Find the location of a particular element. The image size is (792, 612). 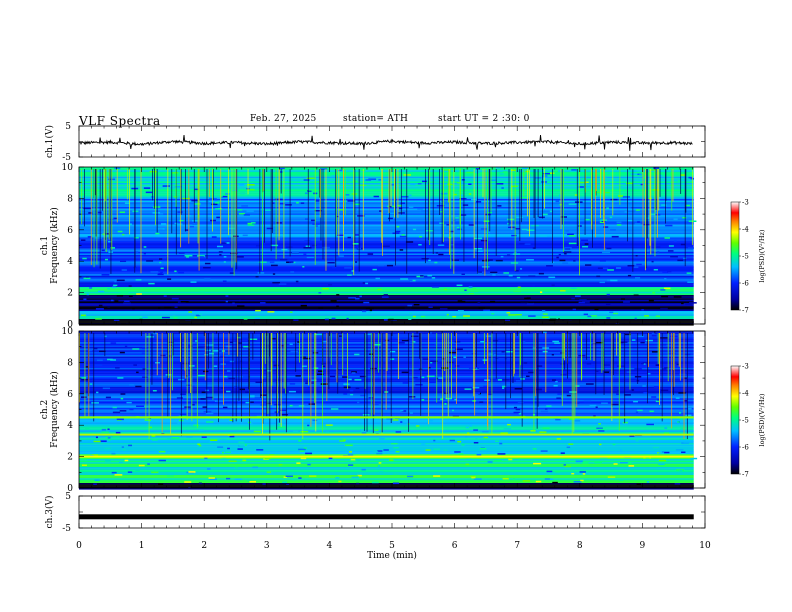

date-label: Feb. 27, 2025 is located at coordinates (283, 119).